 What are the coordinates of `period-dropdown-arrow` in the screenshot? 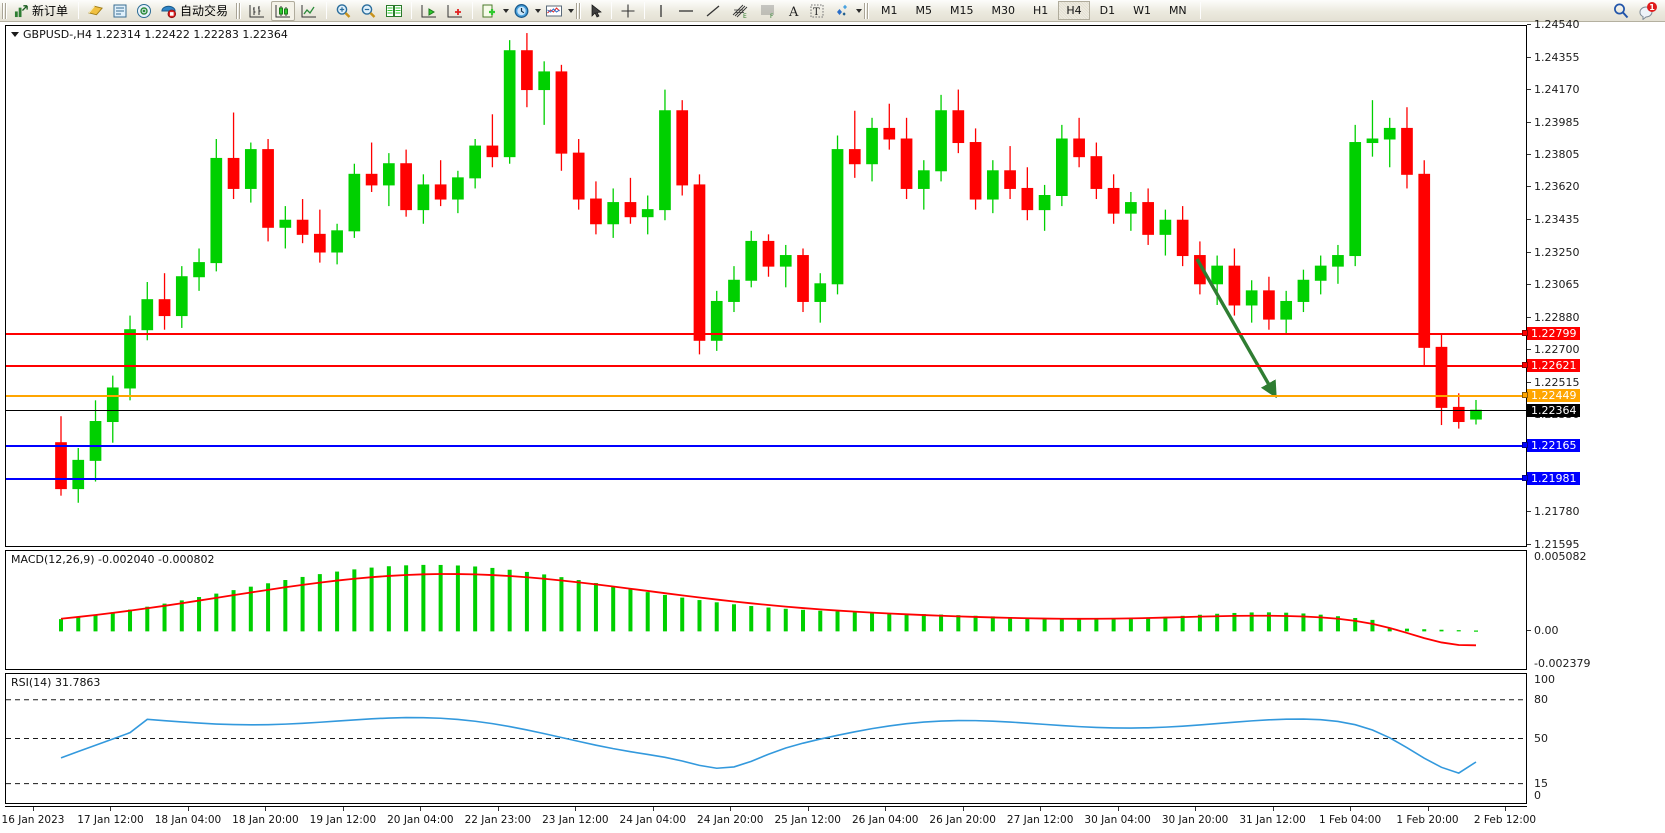 It's located at (538, 10).